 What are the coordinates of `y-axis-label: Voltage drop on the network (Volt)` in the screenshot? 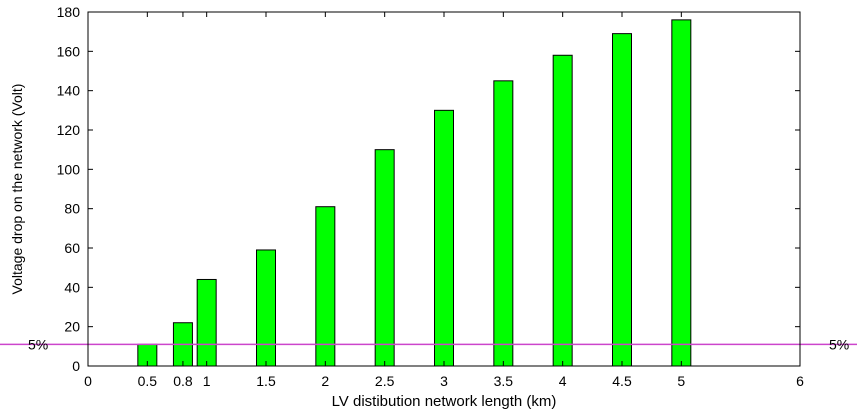 It's located at (17, 189).